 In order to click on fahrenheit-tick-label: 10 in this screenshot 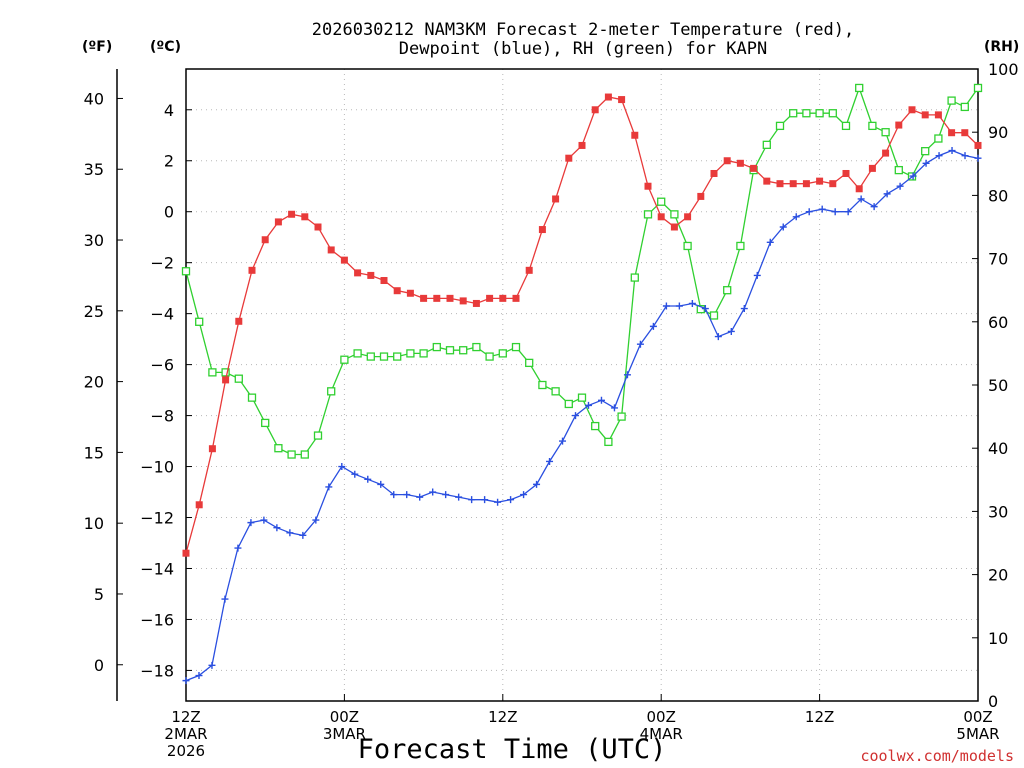, I will do `click(94, 523)`.